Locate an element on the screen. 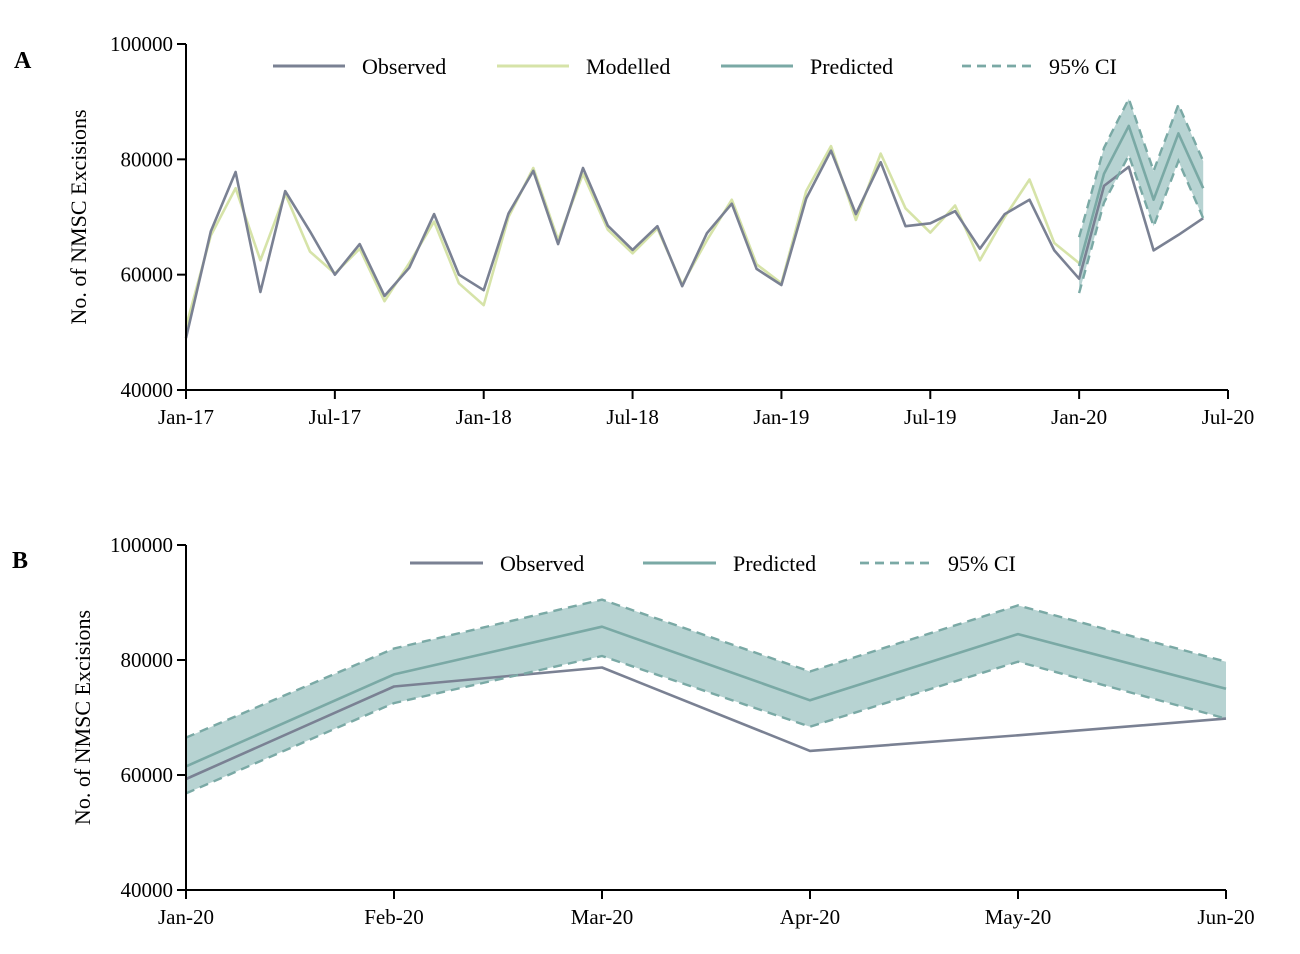  legend: Observed Predicted 95% CI is located at coordinates (713, 563).